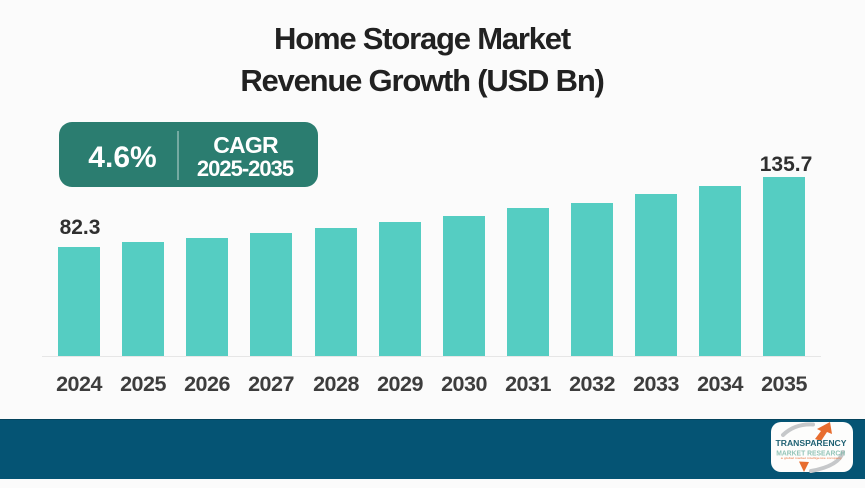 The height and width of the screenshot is (488, 865). I want to click on svg-text: MARKET RESEARCH, so click(810, 452).